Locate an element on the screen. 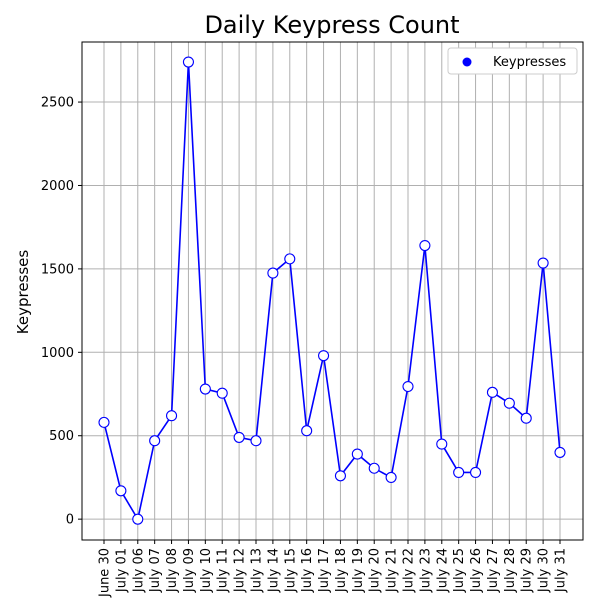  legend: Keypresses is located at coordinates (512, 61).